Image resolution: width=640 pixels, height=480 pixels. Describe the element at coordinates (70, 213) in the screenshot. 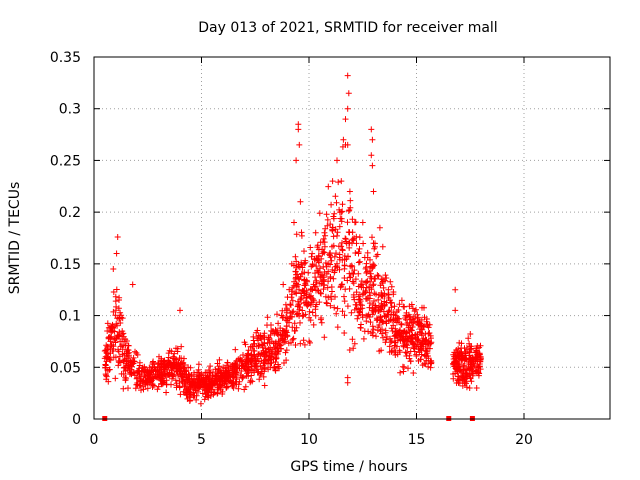

I see `y-tick-label: 0.2` at that location.